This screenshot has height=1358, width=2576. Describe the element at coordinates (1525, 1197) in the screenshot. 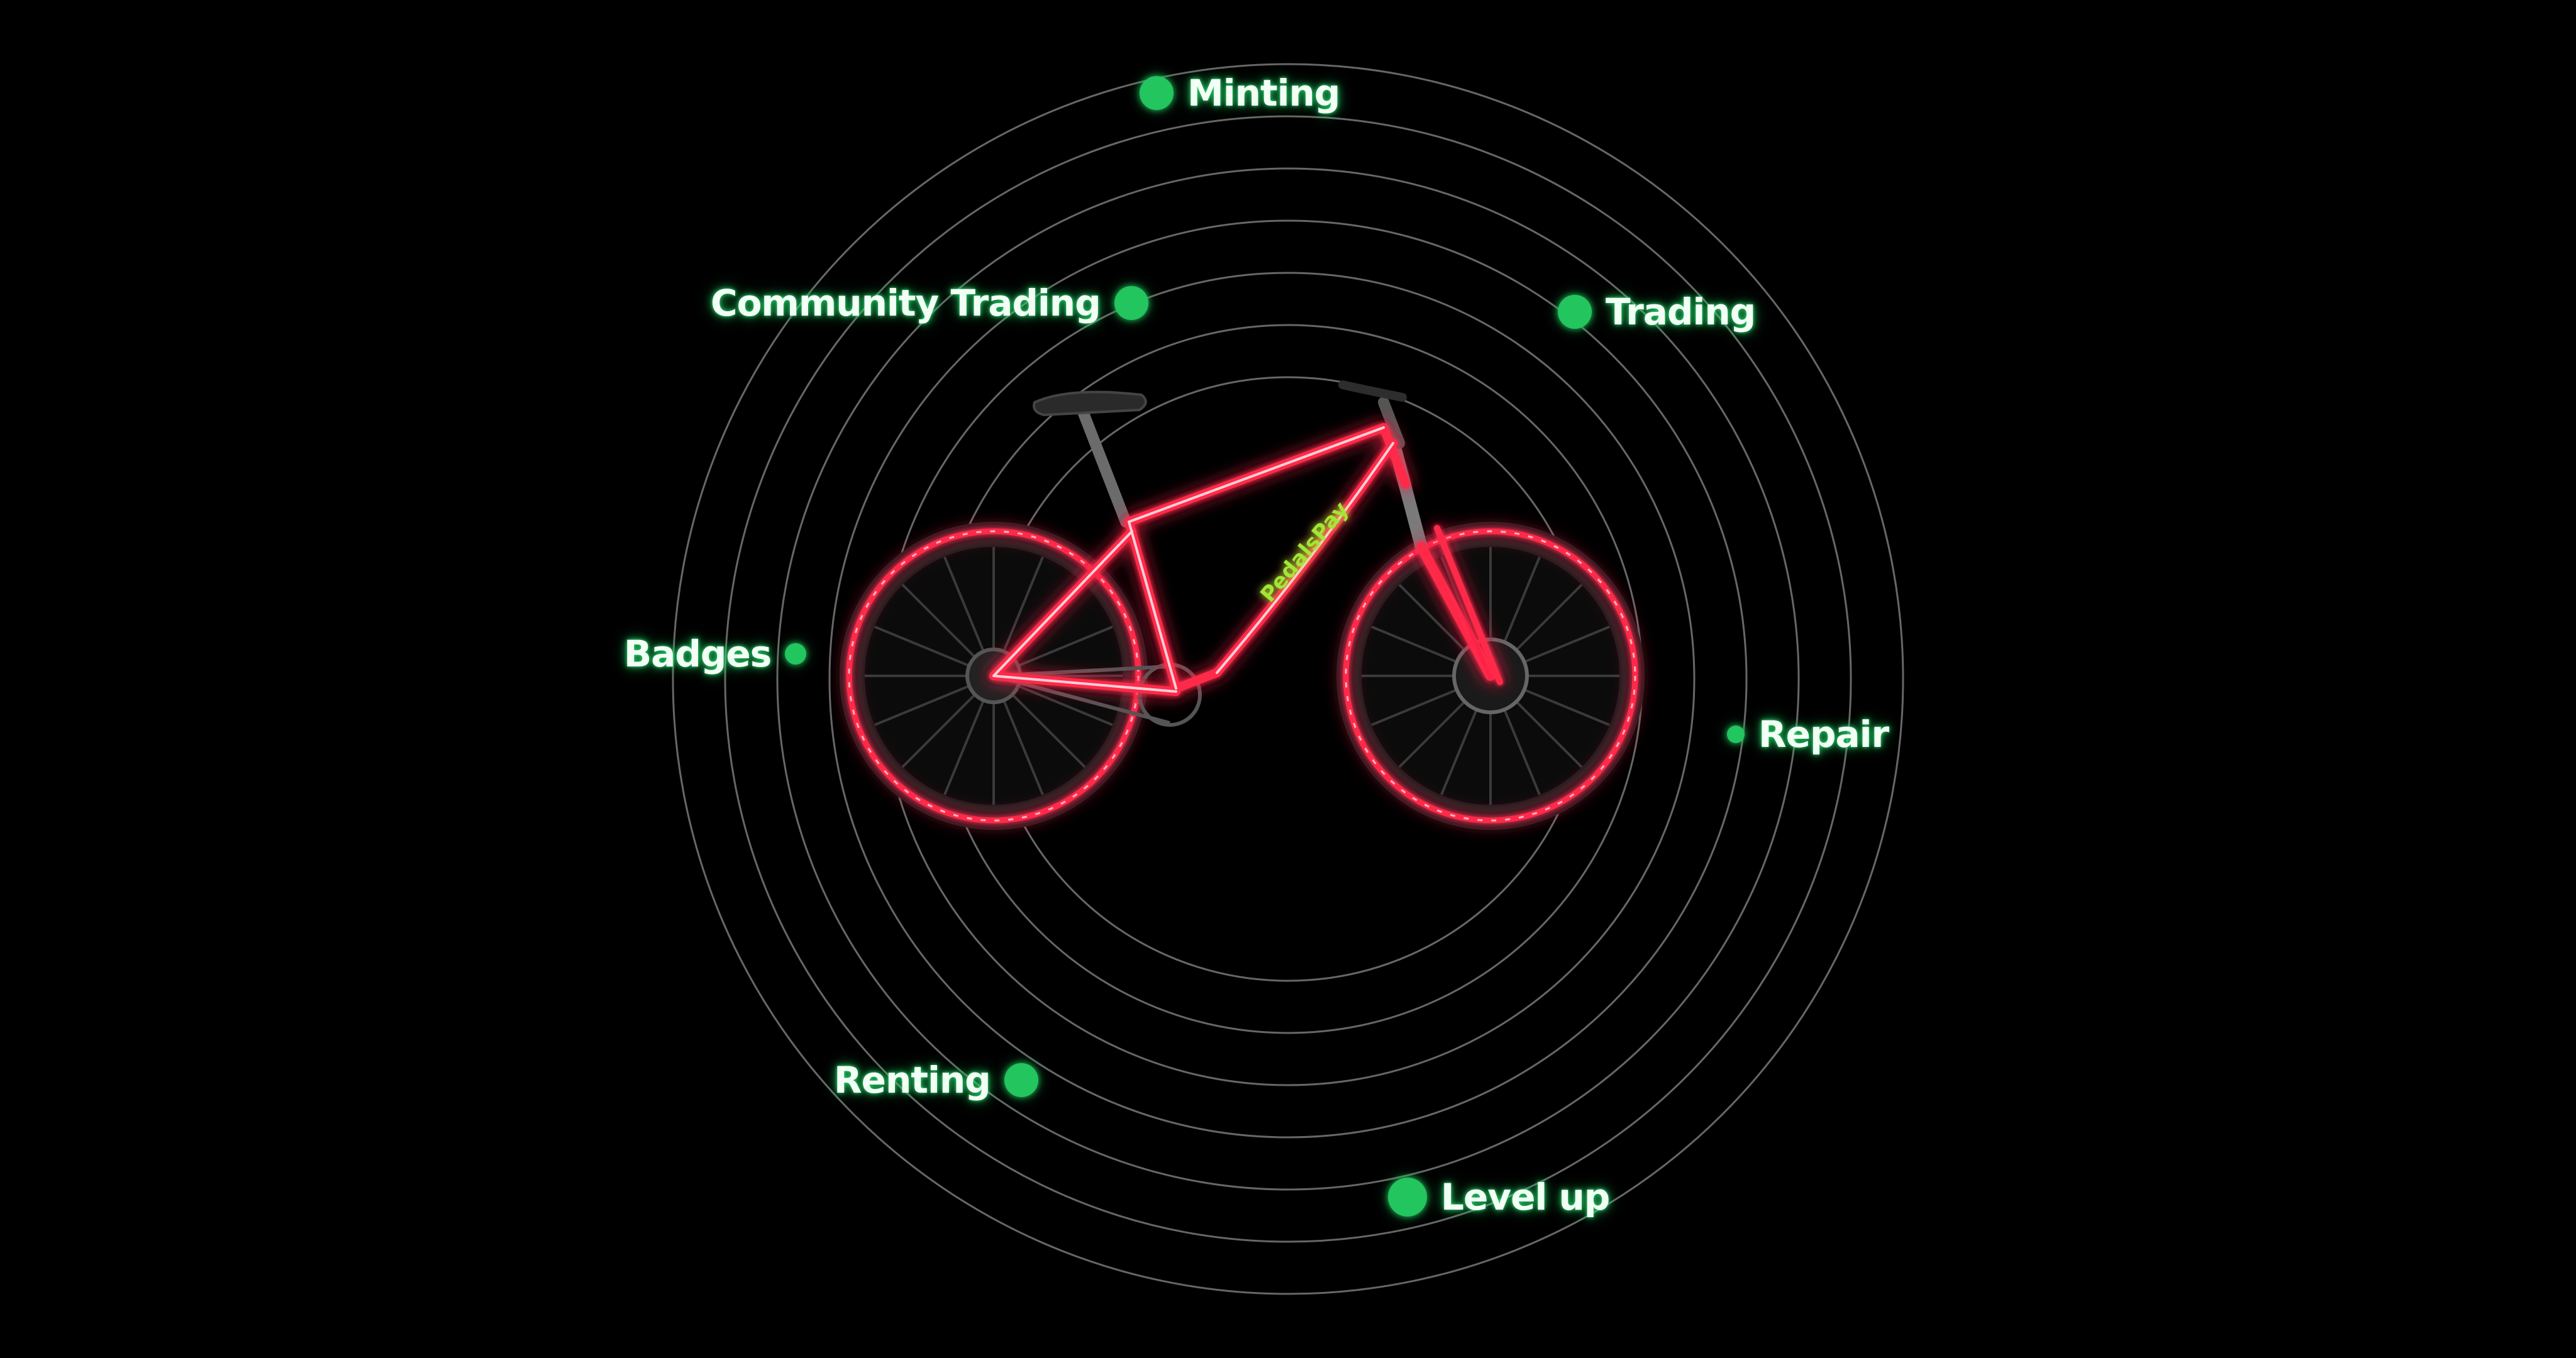

I see `node-label: Level up` at that location.